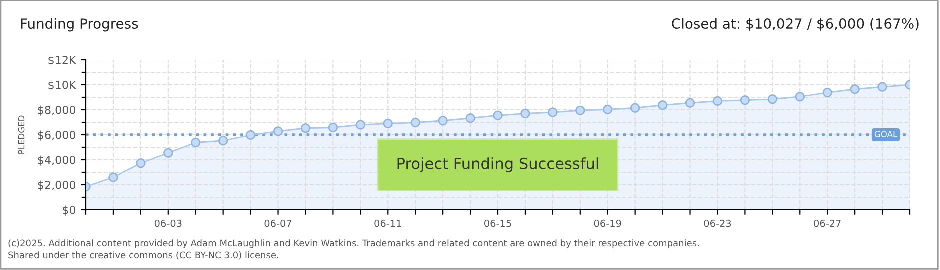 This screenshot has width=940, height=270. I want to click on y-axis-title: PLEDGED, so click(21, 135).